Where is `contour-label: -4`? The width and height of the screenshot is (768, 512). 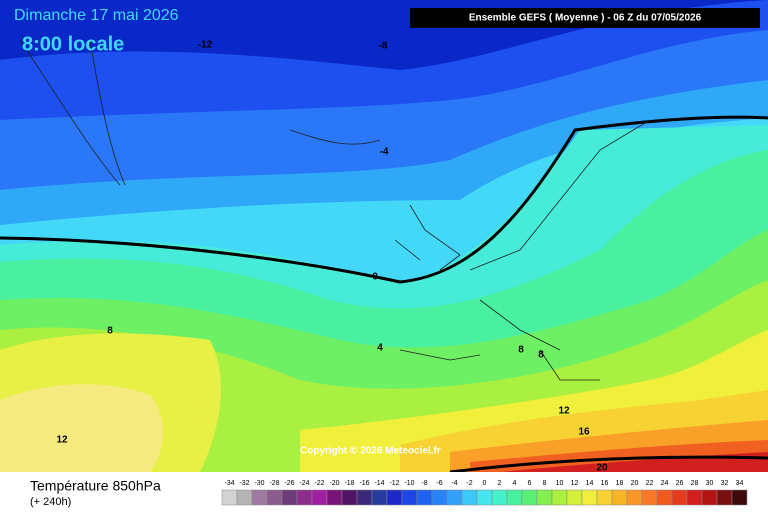
contour-label: -4 is located at coordinates (384, 152).